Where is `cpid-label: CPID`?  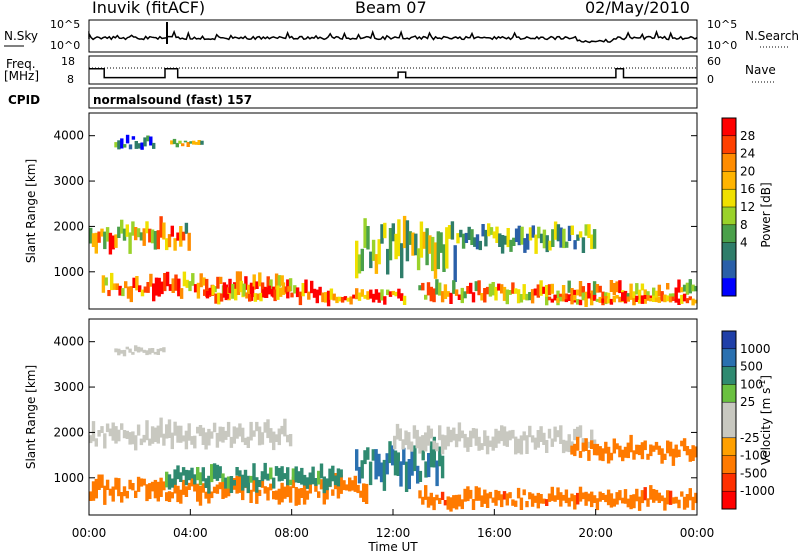 cpid-label: CPID is located at coordinates (24, 100).